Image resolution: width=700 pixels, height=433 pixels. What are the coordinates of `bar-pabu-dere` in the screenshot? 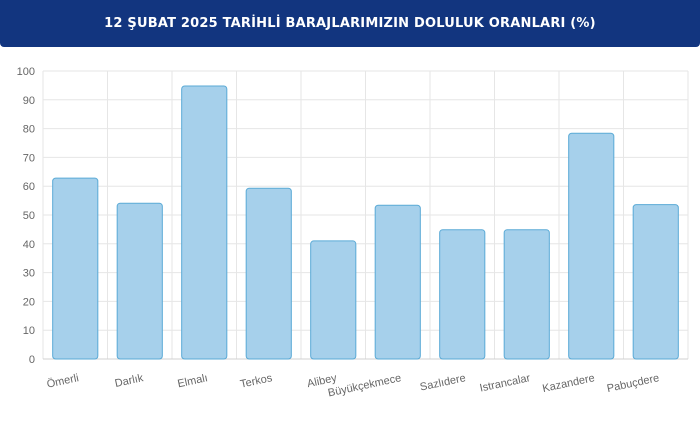 It's located at (655, 282).